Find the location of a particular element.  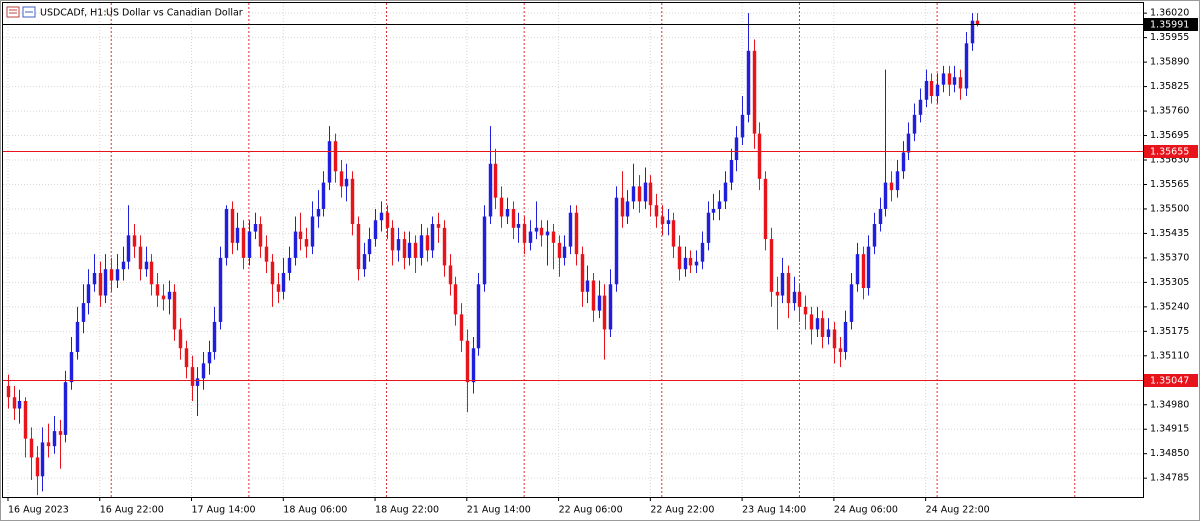

icon-box is located at coordinates (13, 12).